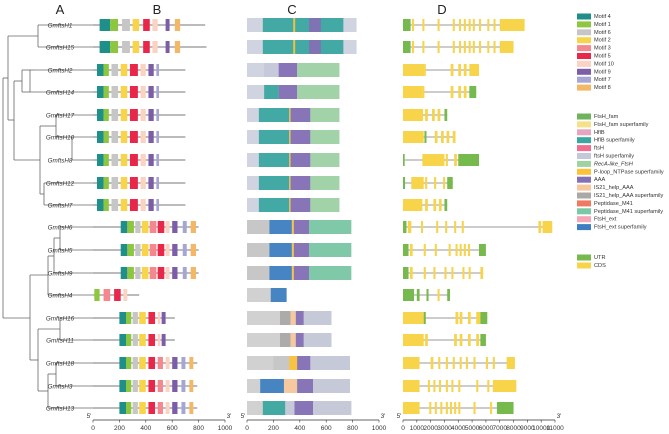 This screenshot has height=434, width=669. I want to click on legend-label: P-loop_NTPase superfamily, so click(629, 172).